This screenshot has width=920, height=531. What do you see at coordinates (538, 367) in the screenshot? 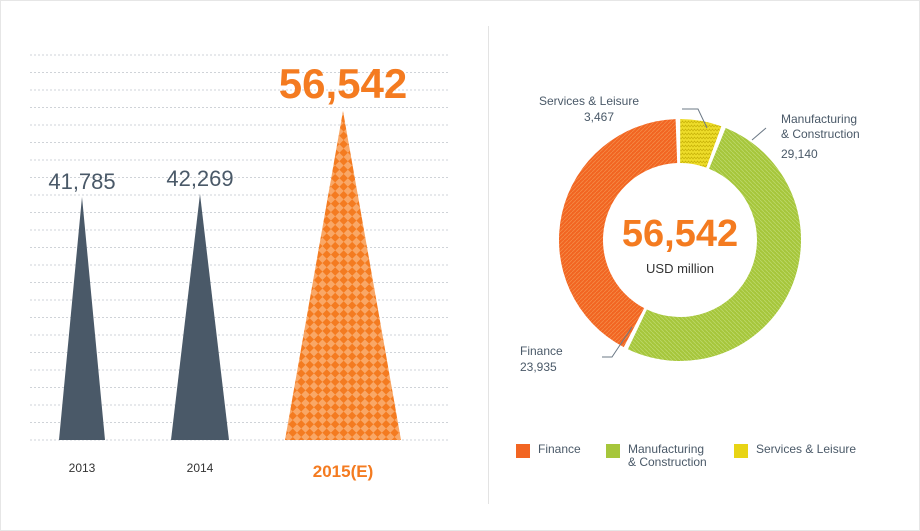
I see `callout-value-finance: 23,935` at bounding box center [538, 367].